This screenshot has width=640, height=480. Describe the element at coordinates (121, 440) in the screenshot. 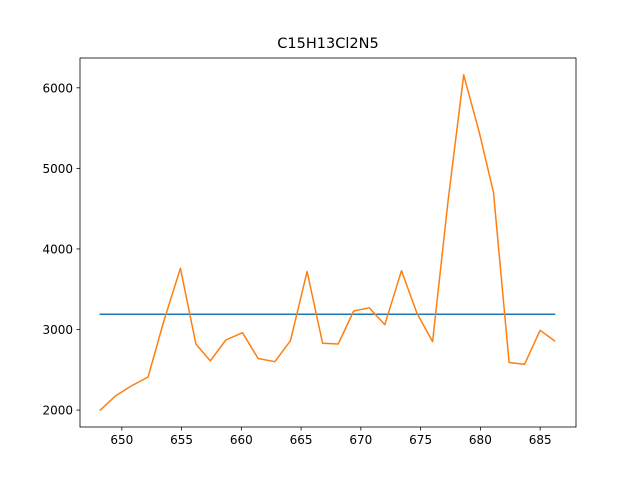

I see `x-tick-label: 650` at that location.